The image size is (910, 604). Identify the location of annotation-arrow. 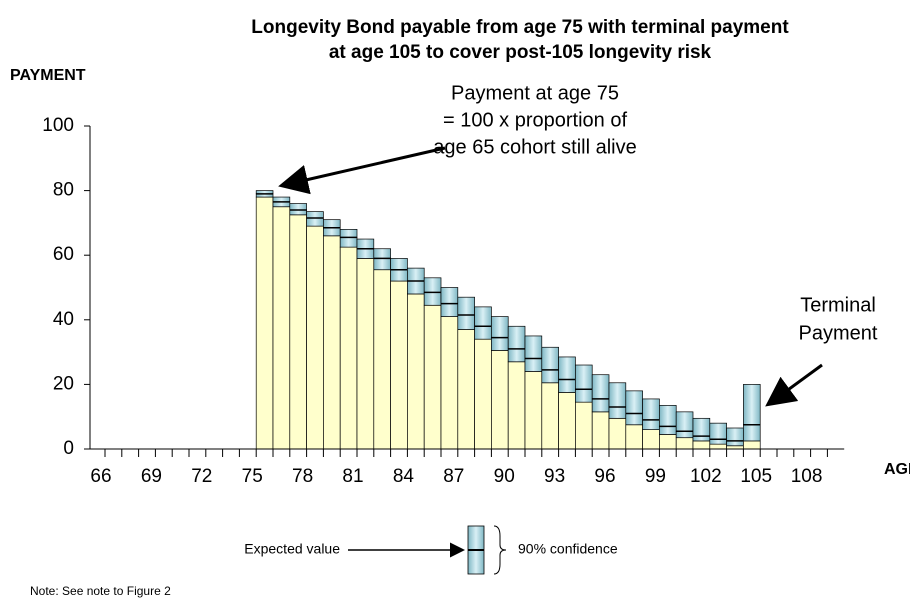
(362, 170).